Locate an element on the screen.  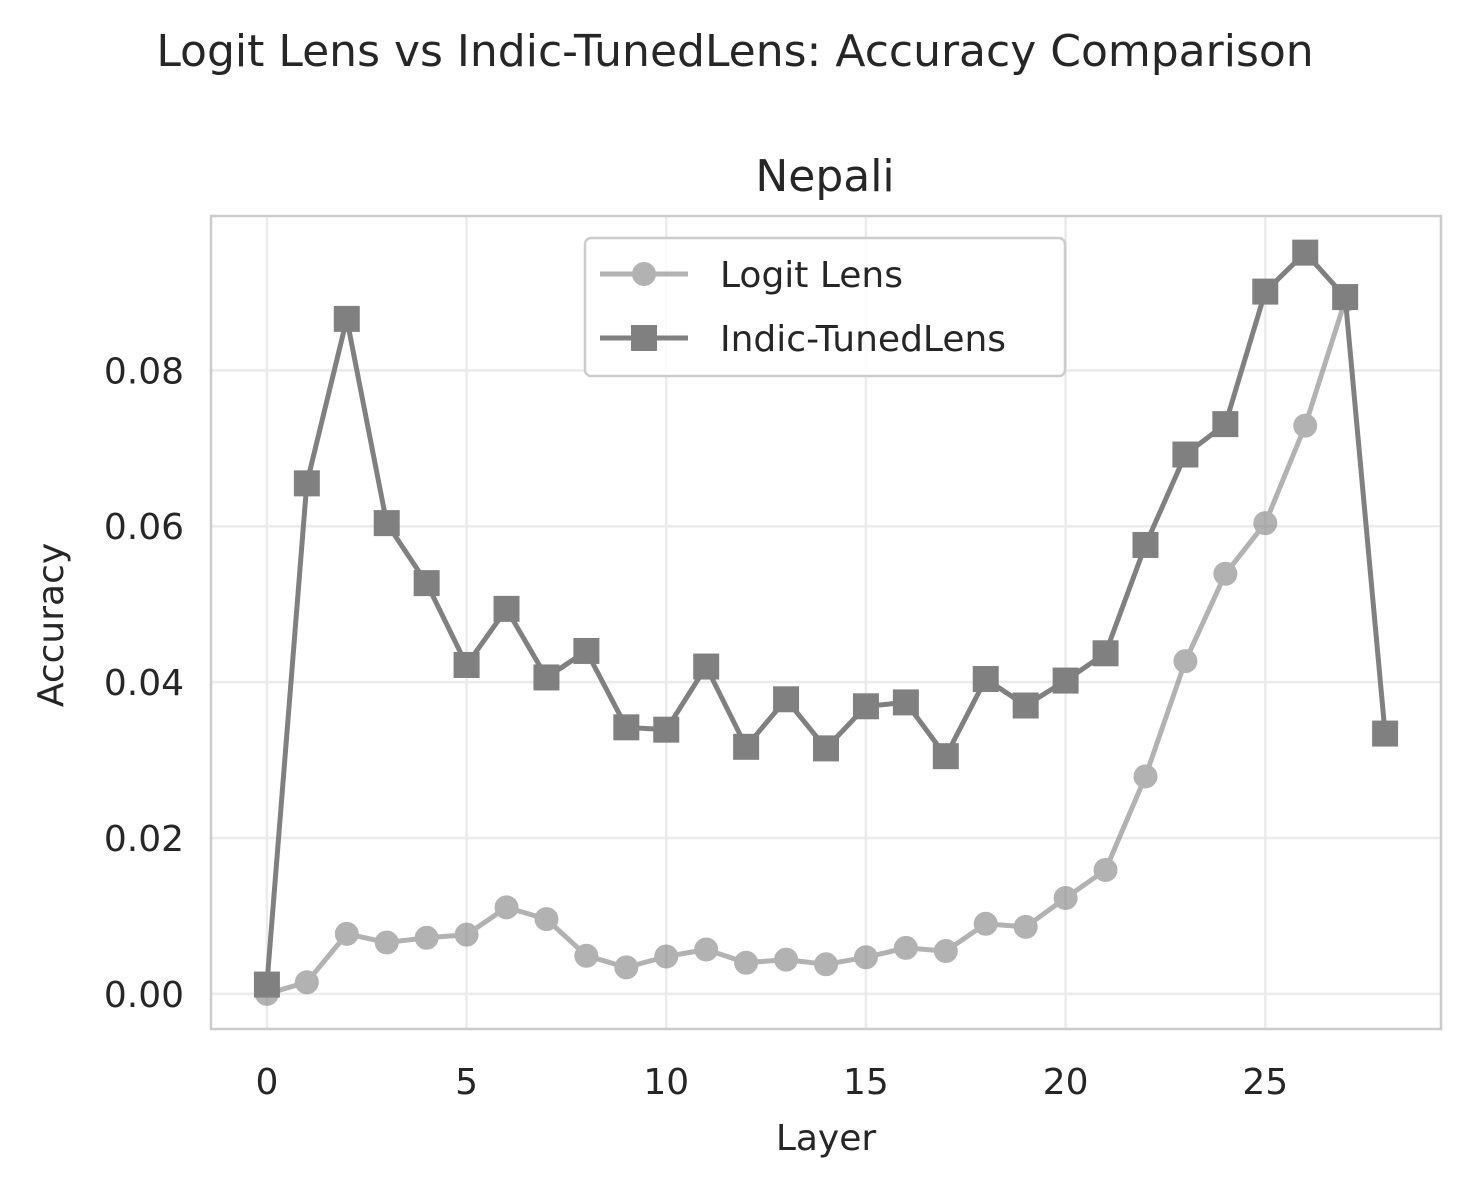
legend-label: Logit Lens is located at coordinates (811, 275).